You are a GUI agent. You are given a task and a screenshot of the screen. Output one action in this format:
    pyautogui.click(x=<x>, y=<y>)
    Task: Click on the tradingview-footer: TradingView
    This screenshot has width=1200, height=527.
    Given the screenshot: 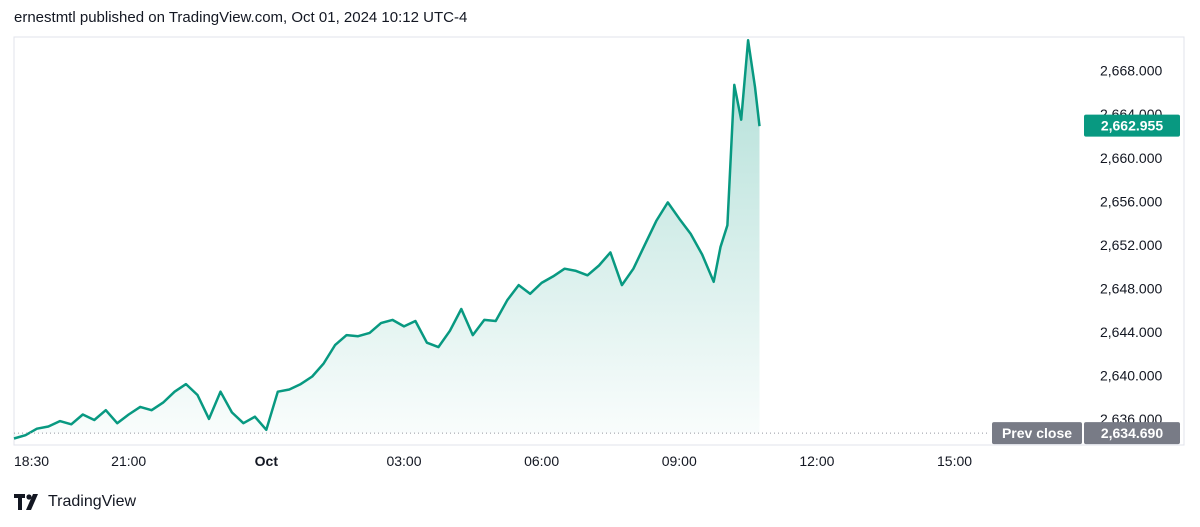 What is the action you would take?
    pyautogui.click(x=75, y=502)
    